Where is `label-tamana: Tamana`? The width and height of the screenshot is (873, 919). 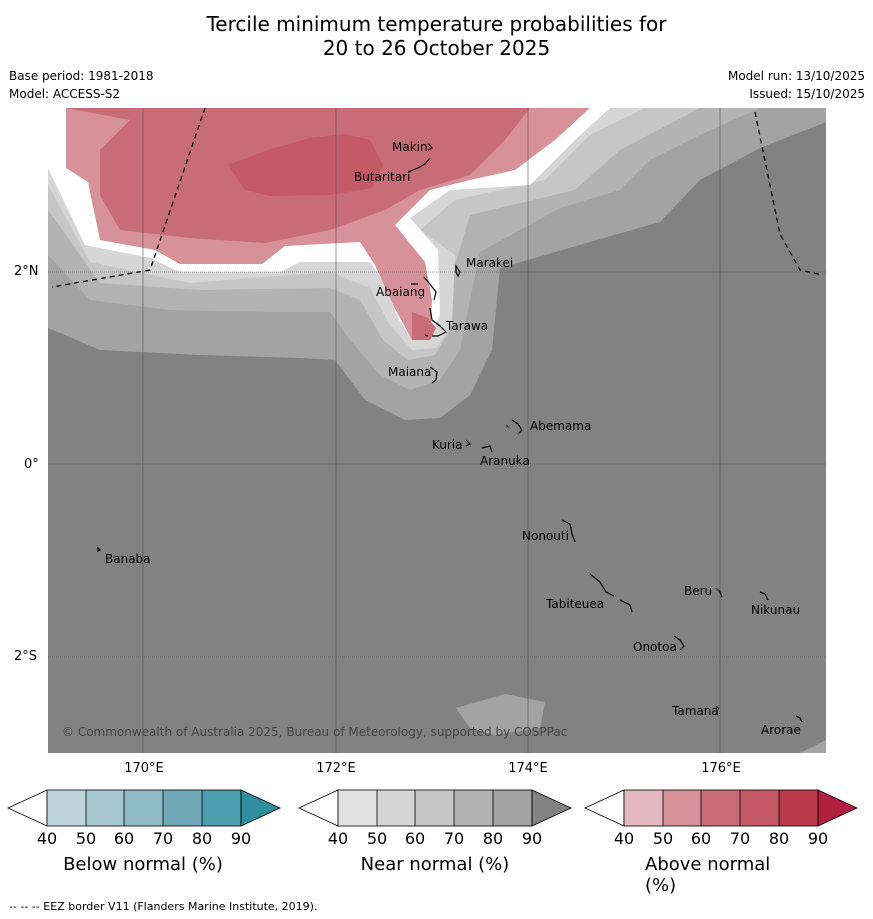
label-tamana: Tamana is located at coordinates (695, 711).